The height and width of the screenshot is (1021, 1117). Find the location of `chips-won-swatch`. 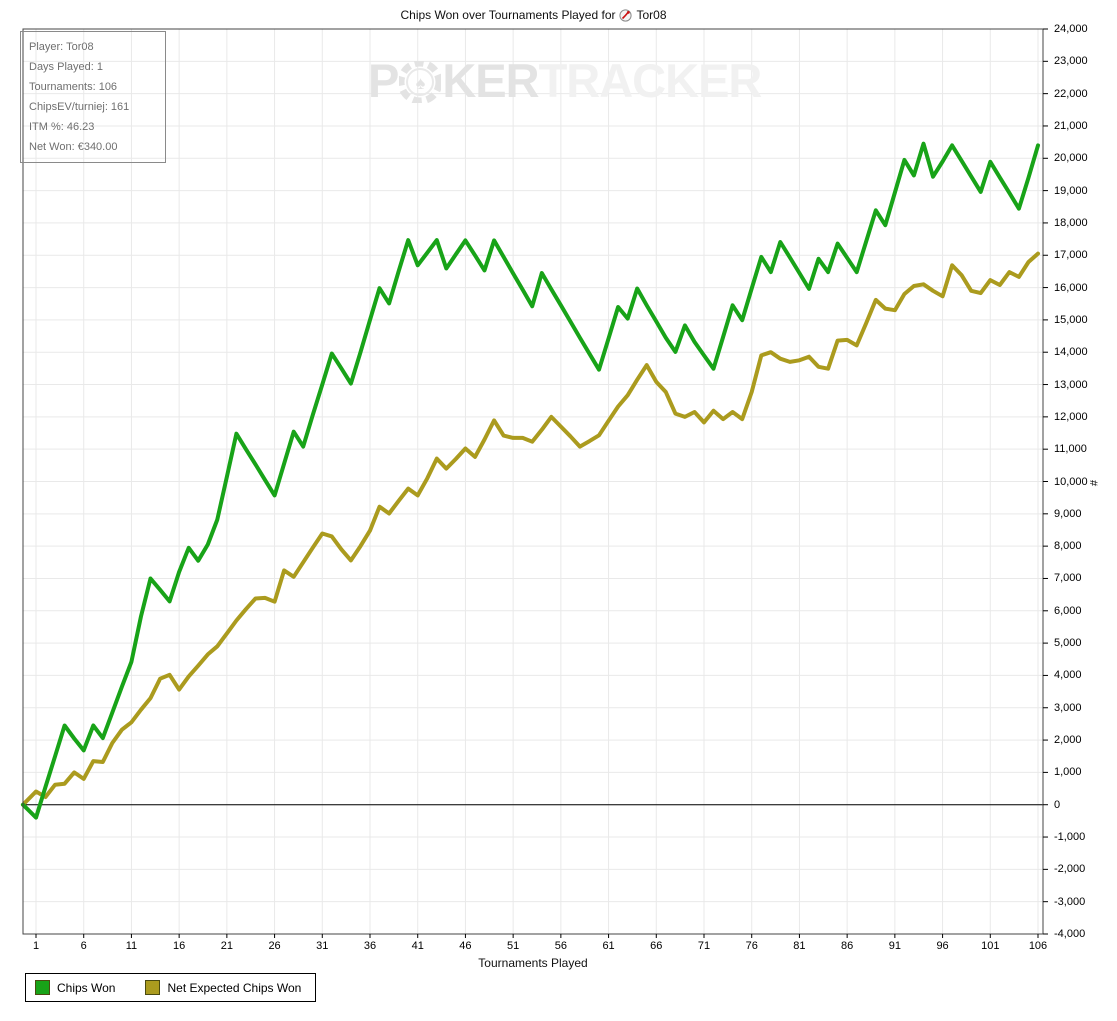

chips-won-swatch is located at coordinates (42, 987).